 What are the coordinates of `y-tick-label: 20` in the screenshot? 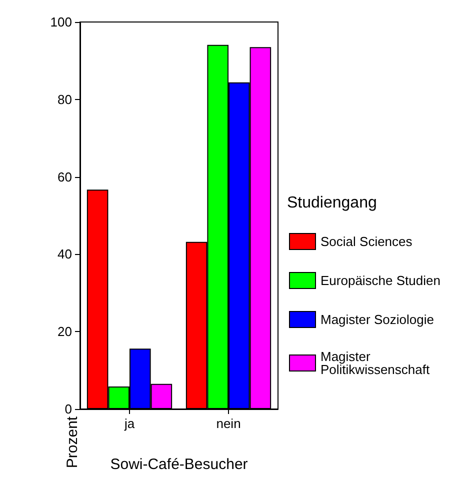 It's located at (65, 332).